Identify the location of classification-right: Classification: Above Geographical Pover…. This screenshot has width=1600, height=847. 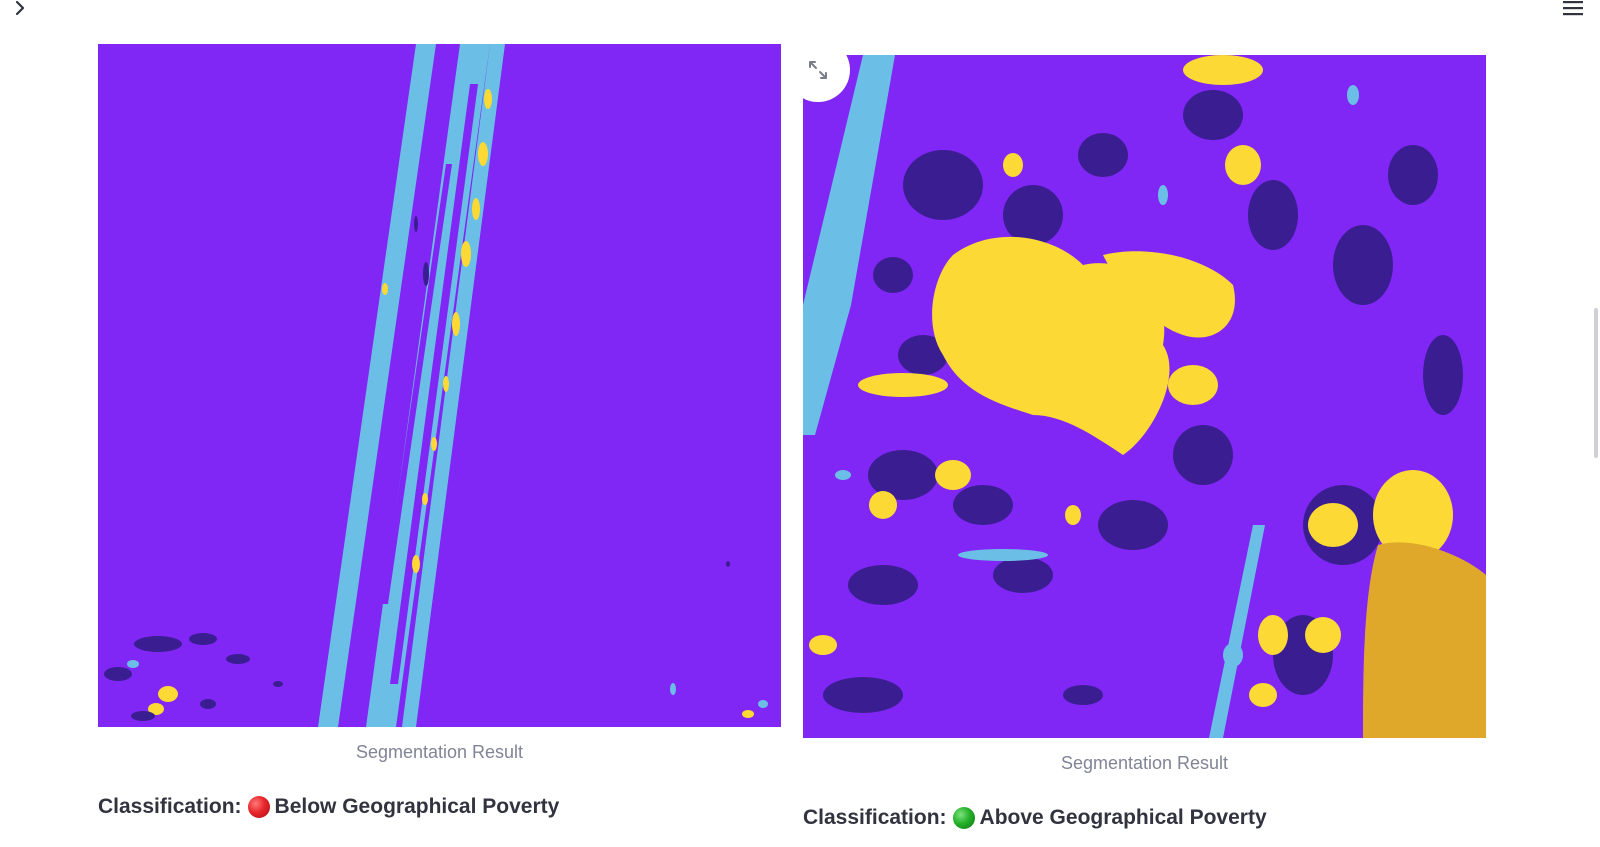
(1144, 818).